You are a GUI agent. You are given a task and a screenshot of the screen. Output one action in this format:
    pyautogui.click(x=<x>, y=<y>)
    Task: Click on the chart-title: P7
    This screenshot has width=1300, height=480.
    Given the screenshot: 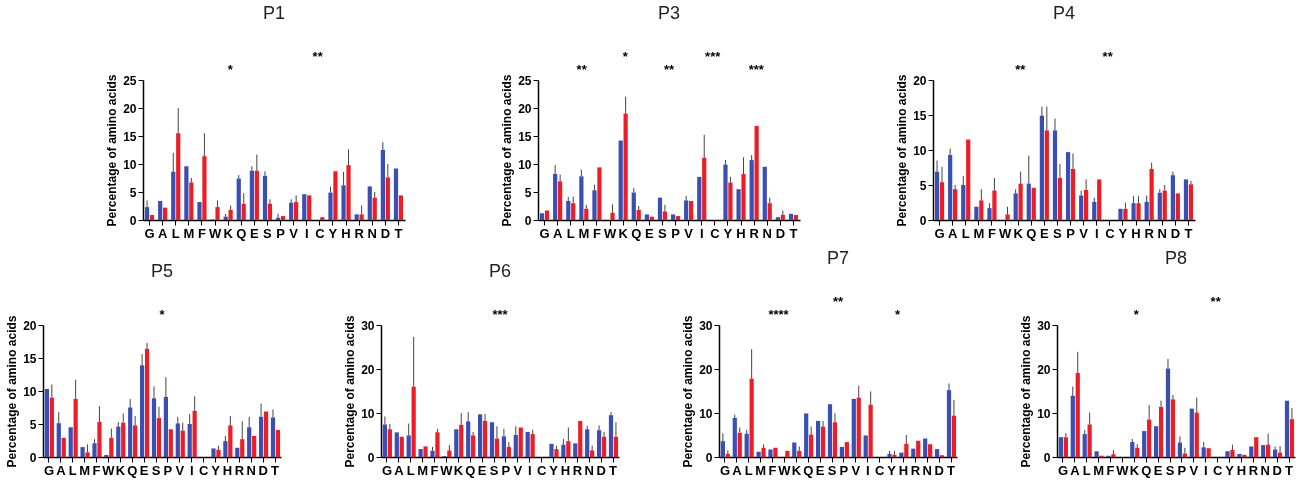 What is the action you would take?
    pyautogui.click(x=838, y=258)
    